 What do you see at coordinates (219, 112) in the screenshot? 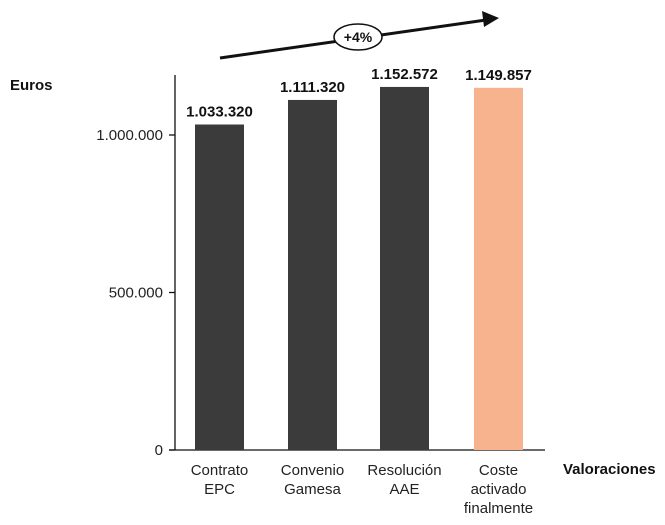
I see `data-label: 1.033.320` at bounding box center [219, 112].